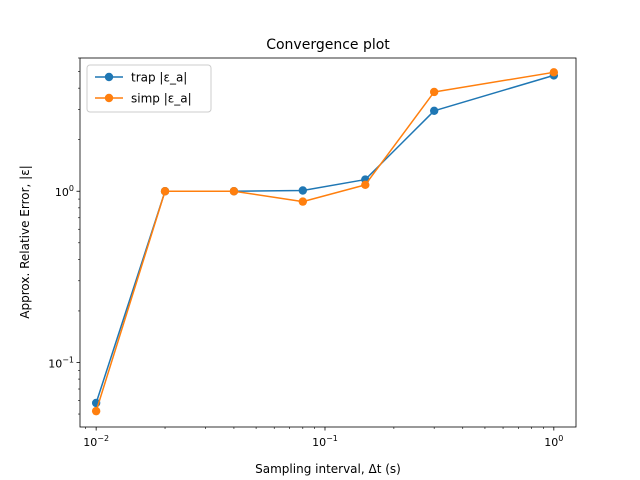 The width and height of the screenshot is (640, 480). What do you see at coordinates (149, 88) in the screenshot?
I see `legend: trap |ε_a|simp |ε_a|` at bounding box center [149, 88].